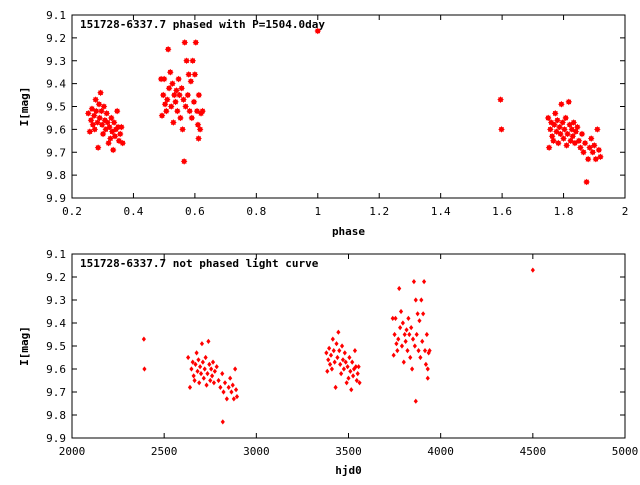  What do you see at coordinates (72, 451) in the screenshot?
I see `x-tick-label: 2000` at bounding box center [72, 451].